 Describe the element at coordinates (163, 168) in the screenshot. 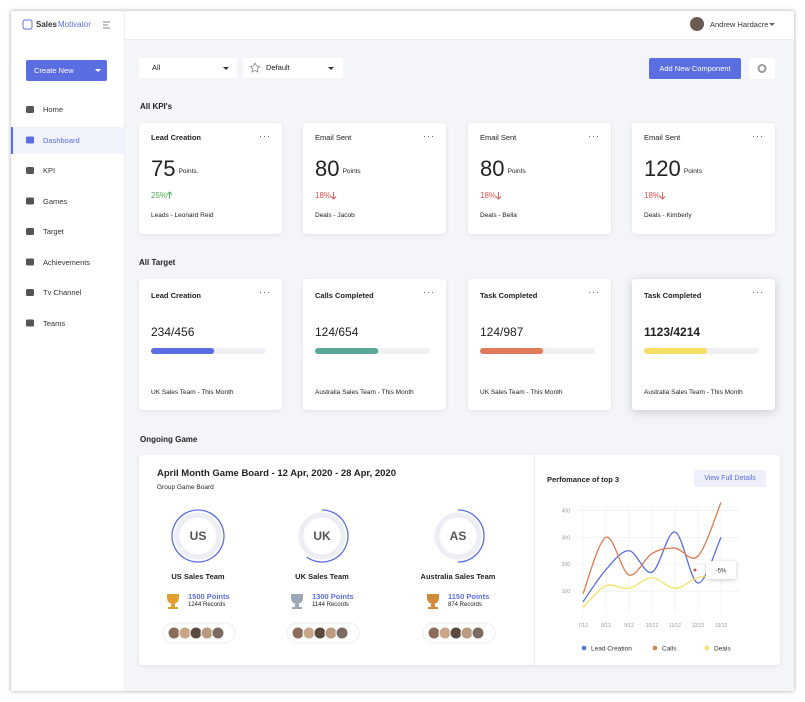

I see `kpi-value: 75` at that location.